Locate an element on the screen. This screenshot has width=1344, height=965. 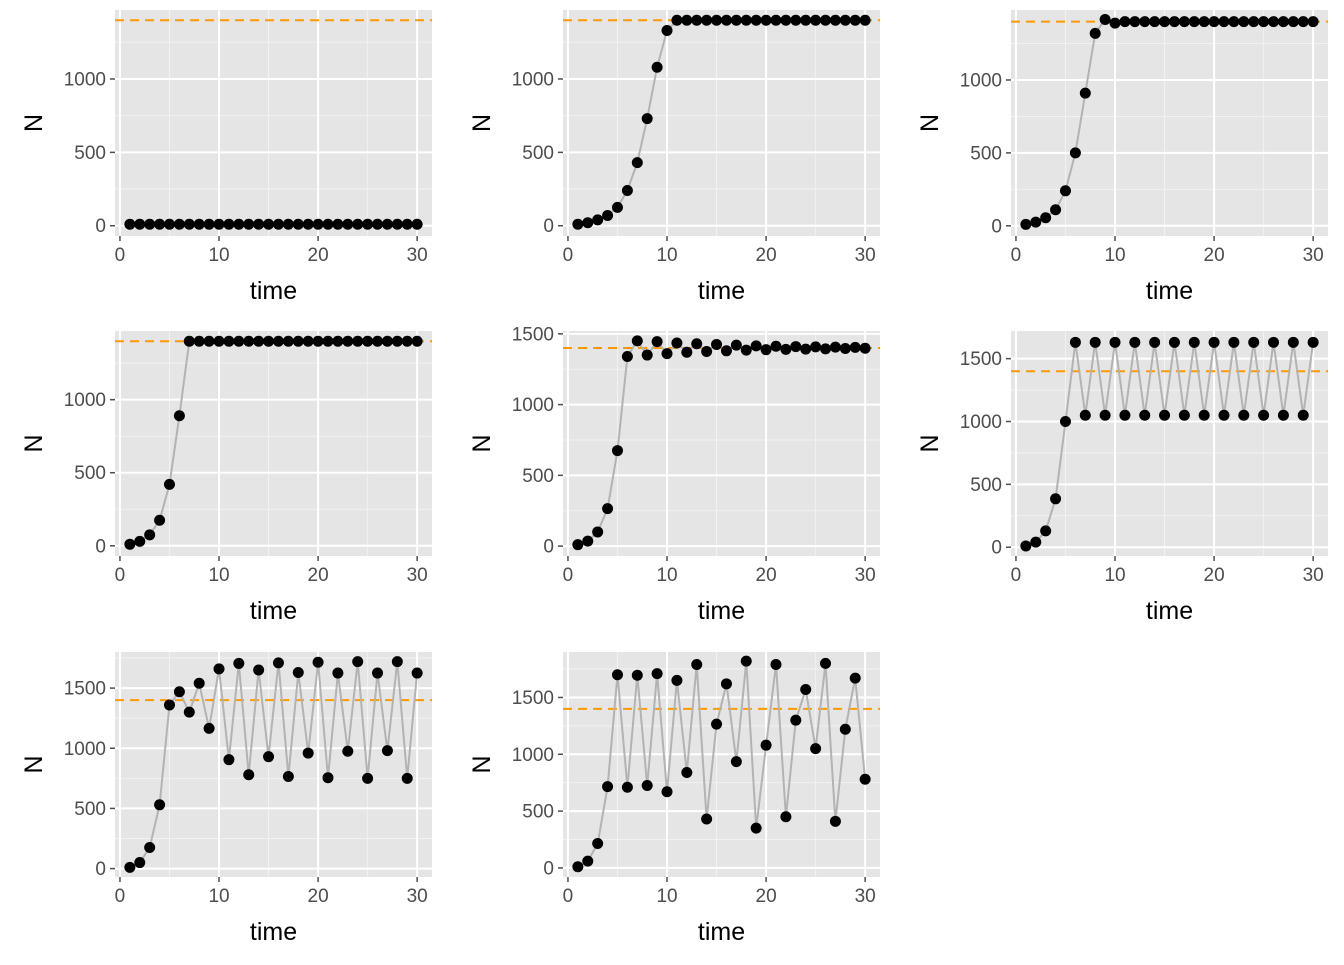
x-axis-title: time is located at coordinates (721, 291).